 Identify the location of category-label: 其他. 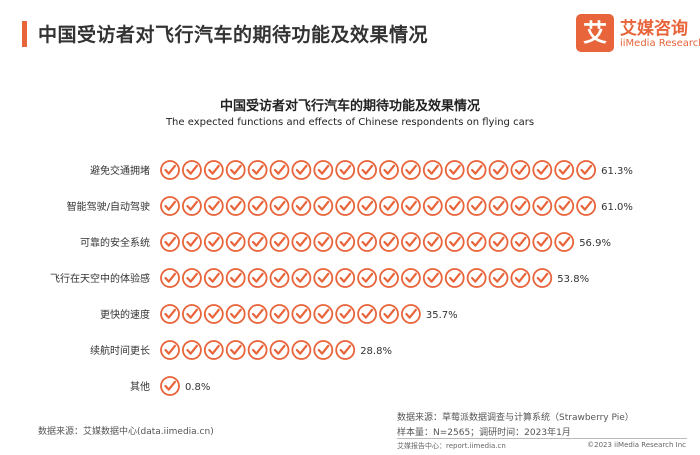
(140, 386).